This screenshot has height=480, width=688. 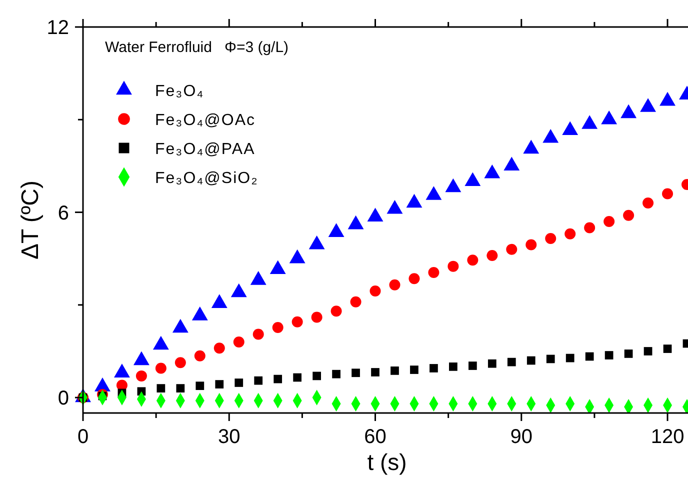 I want to click on legend-label: Fe₃O₄, so click(x=179, y=91).